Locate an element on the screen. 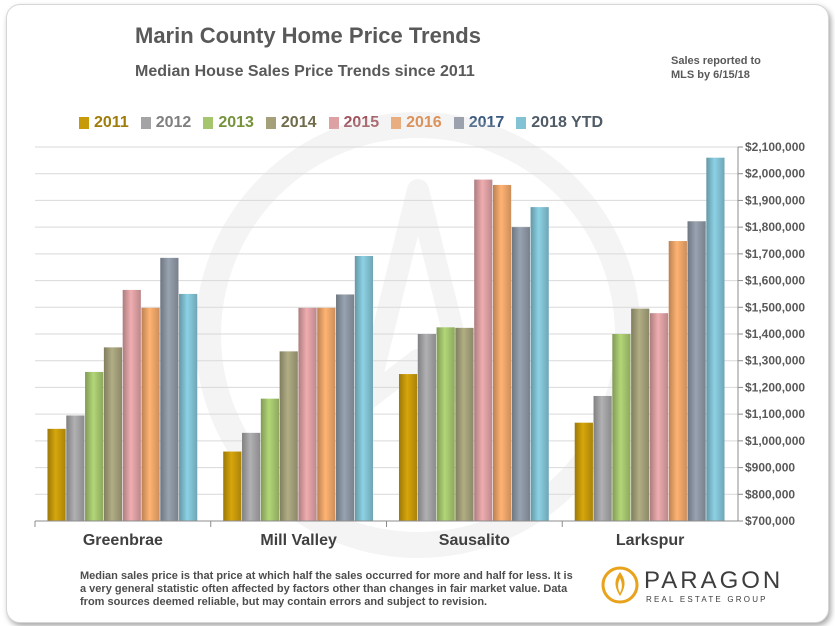 The width and height of the screenshot is (835, 626). logo-name: PARAGON is located at coordinates (714, 580).